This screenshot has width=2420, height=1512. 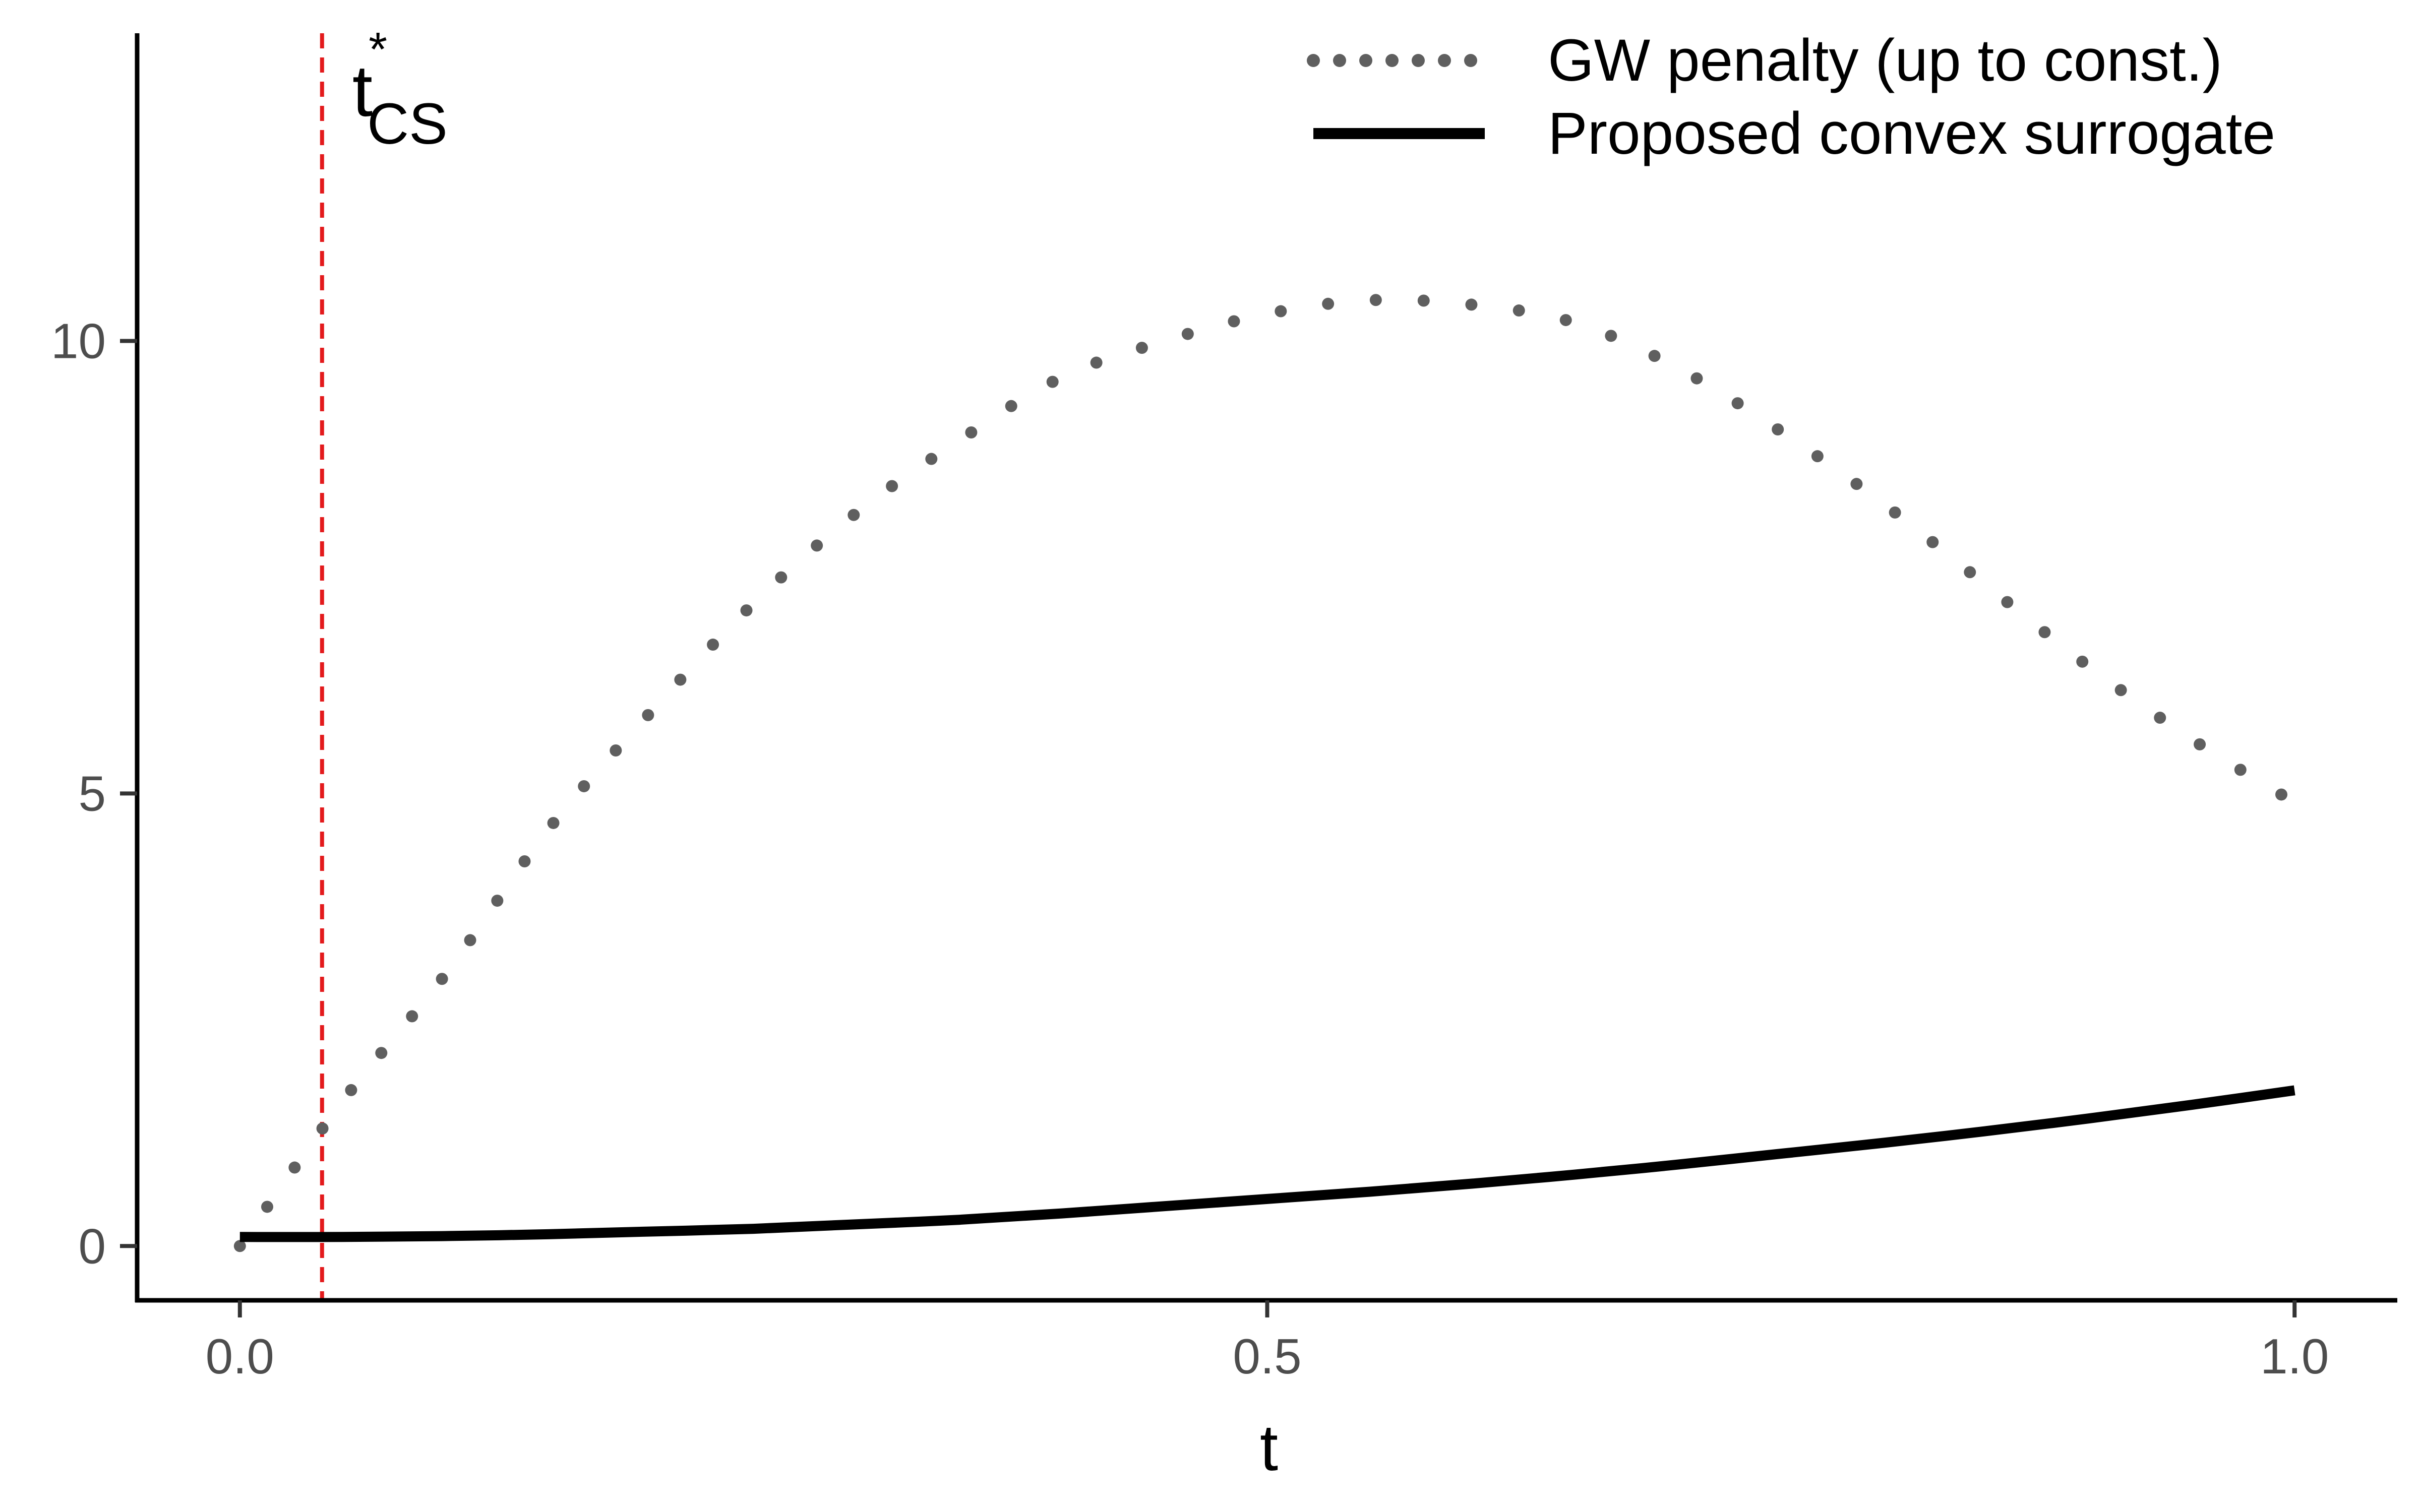 I want to click on threshold-label-main: t, so click(x=362, y=91).